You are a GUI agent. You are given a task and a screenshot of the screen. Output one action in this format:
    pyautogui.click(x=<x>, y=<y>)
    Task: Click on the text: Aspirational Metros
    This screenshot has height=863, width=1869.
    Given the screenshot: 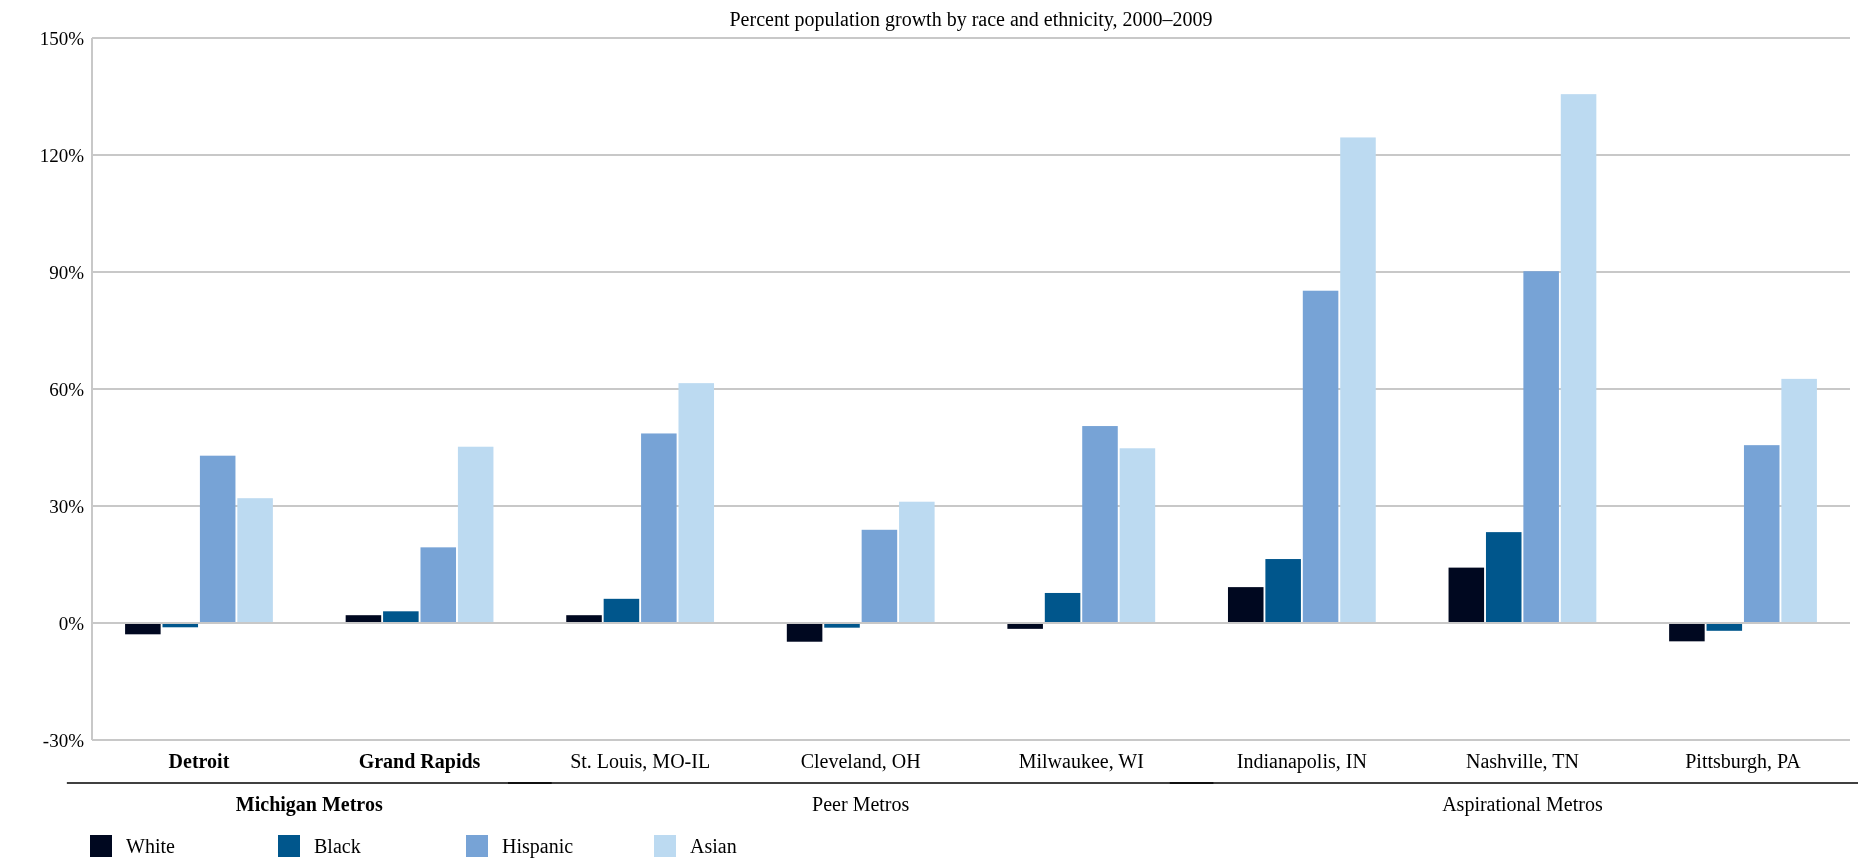 What is the action you would take?
    pyautogui.click(x=1522, y=804)
    